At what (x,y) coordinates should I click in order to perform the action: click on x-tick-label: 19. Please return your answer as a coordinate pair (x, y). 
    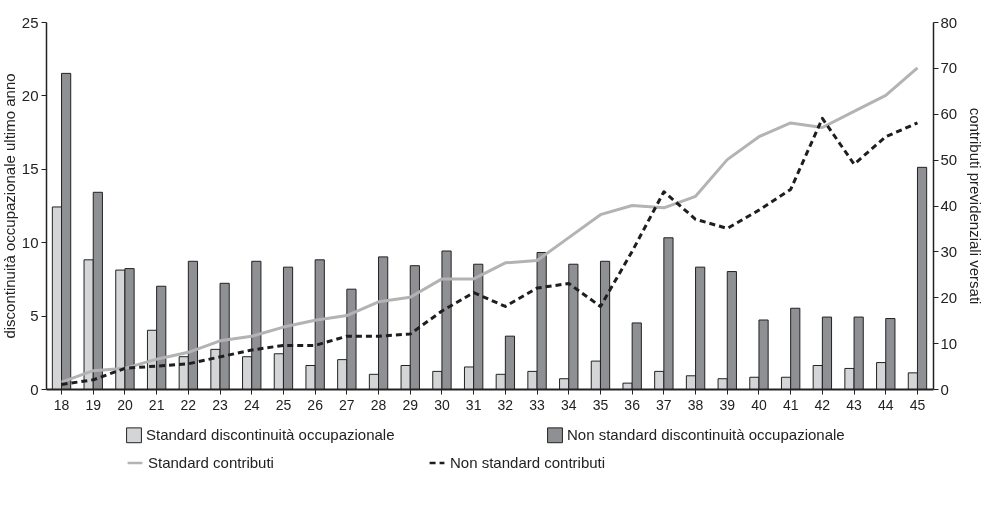
    Looking at the image, I should click on (93, 404).